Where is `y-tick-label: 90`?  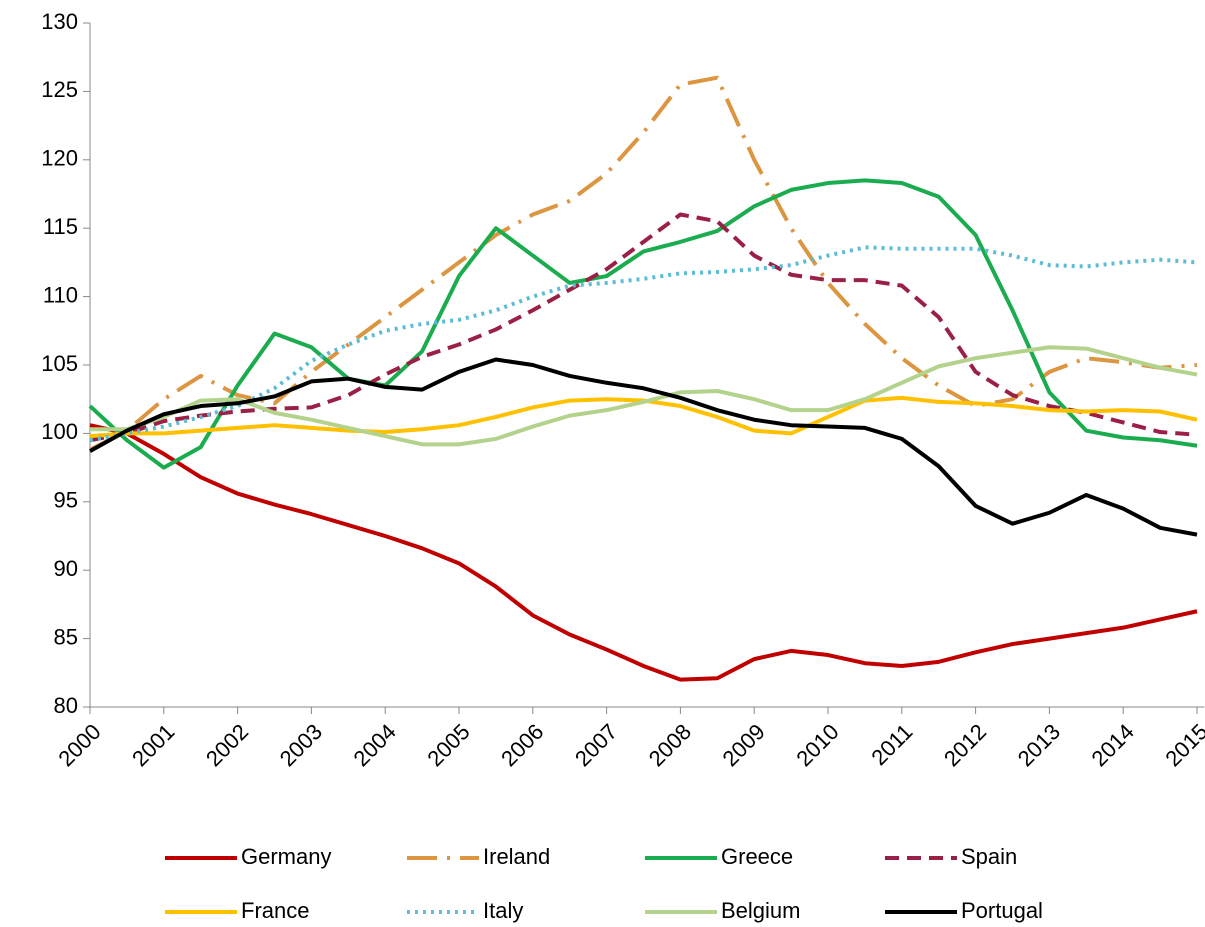
y-tick-label: 90 is located at coordinates (66, 568).